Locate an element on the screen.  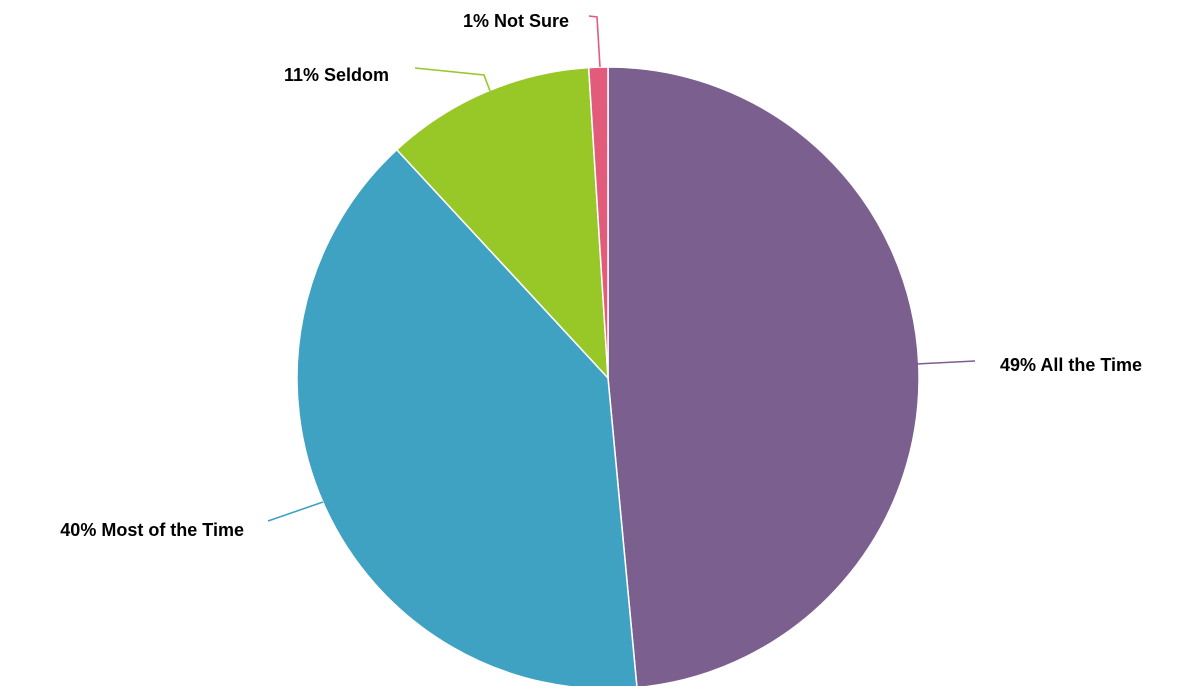
leader-line-seldom is located at coordinates (452, 79).